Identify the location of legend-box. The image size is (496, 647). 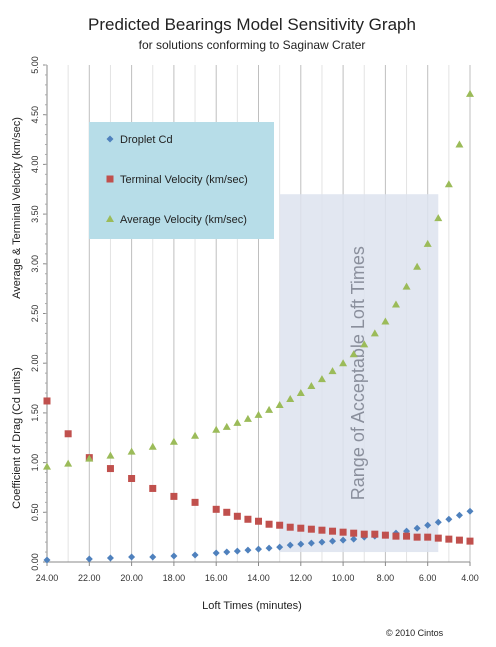
(181, 180).